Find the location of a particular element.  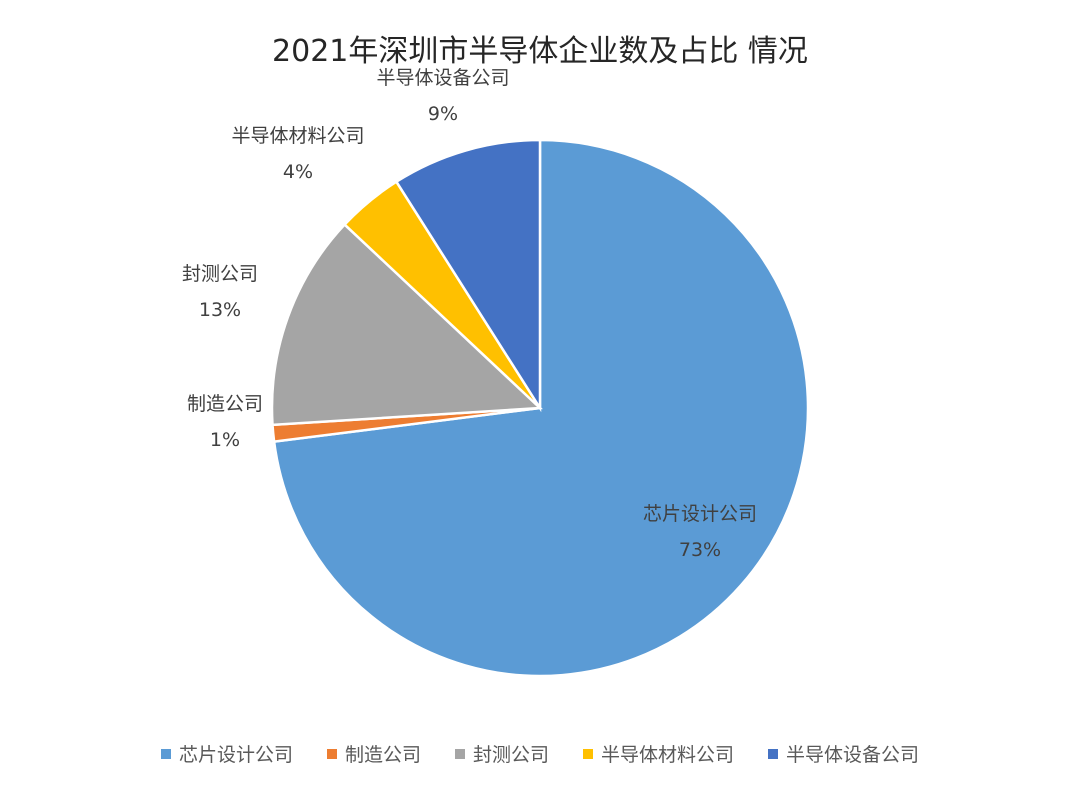

legend-label: 半导体材料公司 is located at coordinates (668, 755).